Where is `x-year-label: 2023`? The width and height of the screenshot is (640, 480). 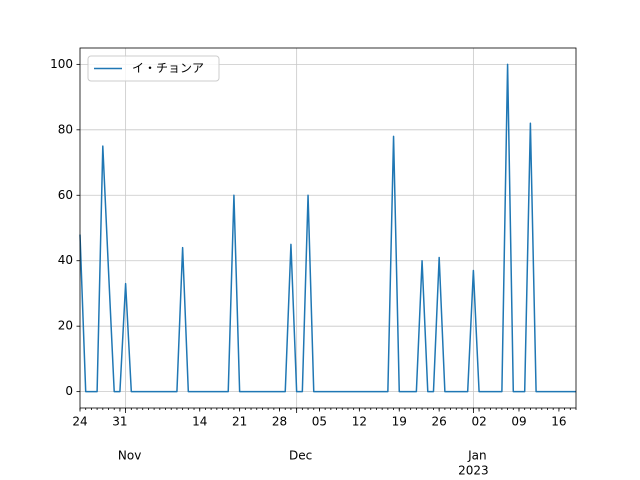 x-year-label: 2023 is located at coordinates (473, 471).